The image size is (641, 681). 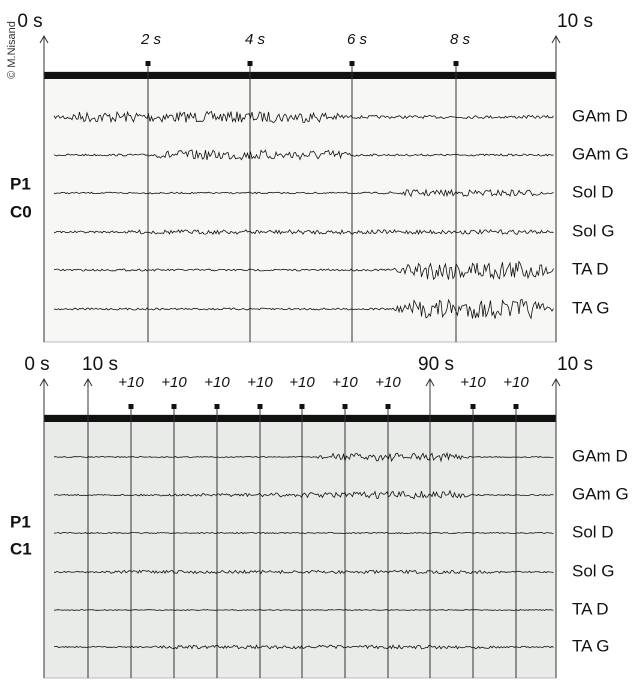 I want to click on credit: © M.Nisand, so click(x=12, y=50).